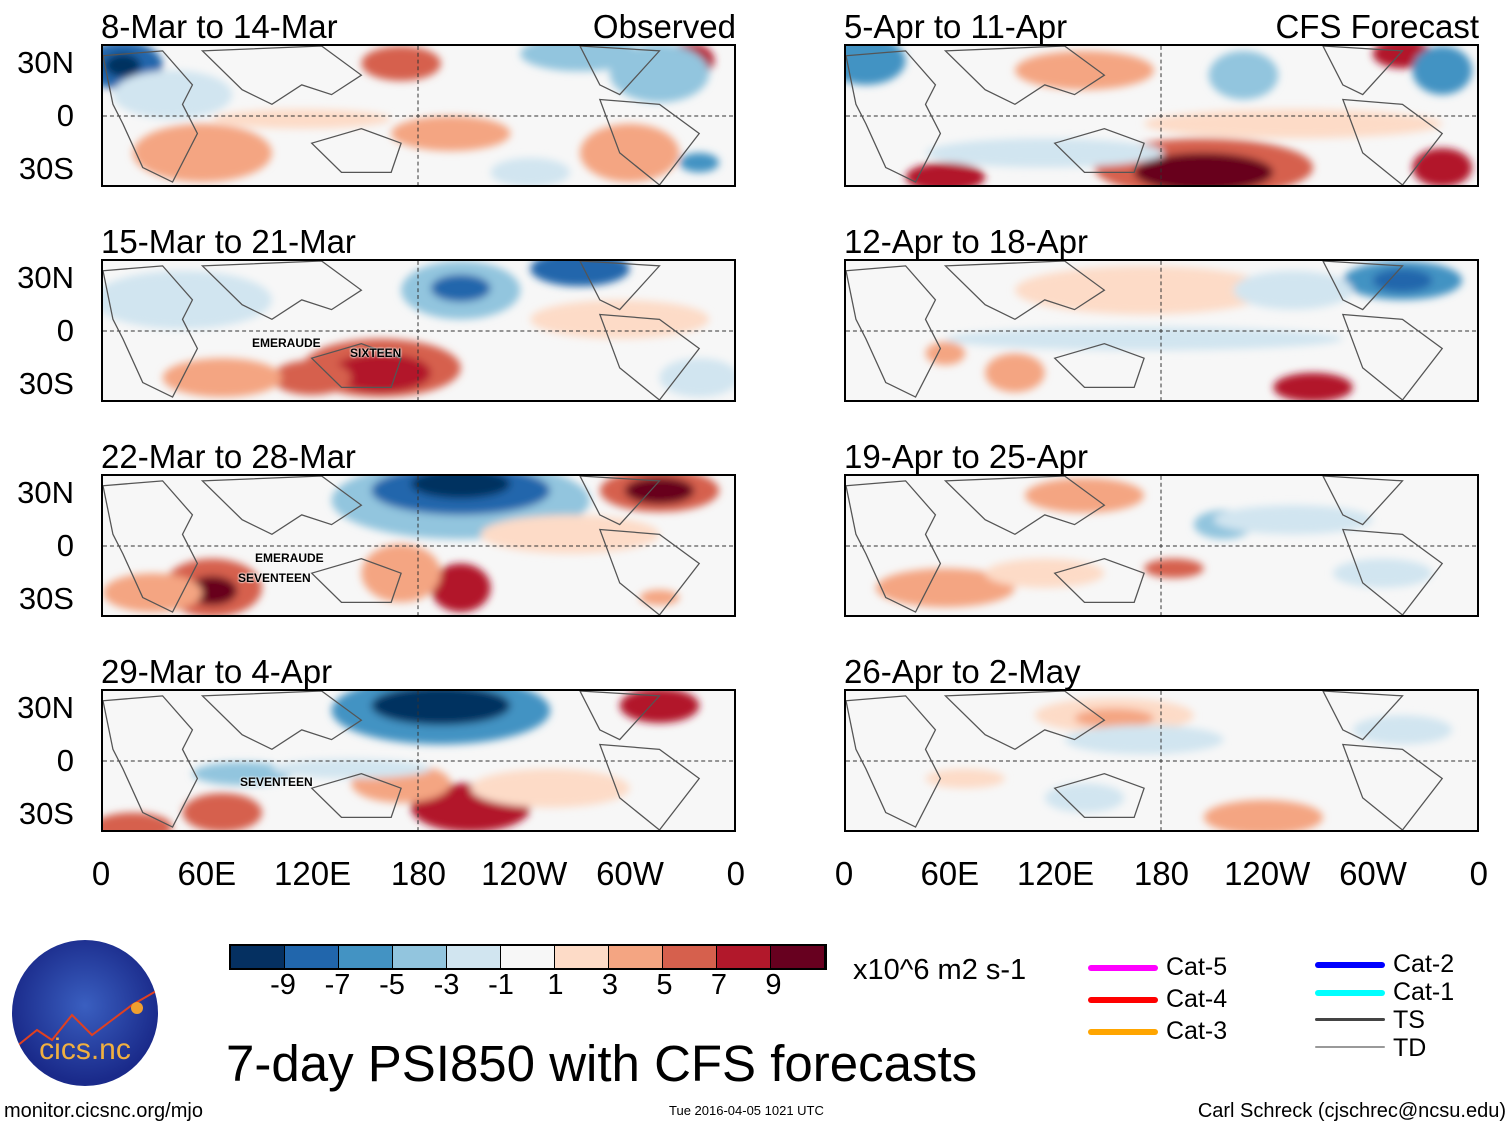 This screenshot has width=1510, height=1127. I want to click on colorbar-label: 5, so click(664, 985).